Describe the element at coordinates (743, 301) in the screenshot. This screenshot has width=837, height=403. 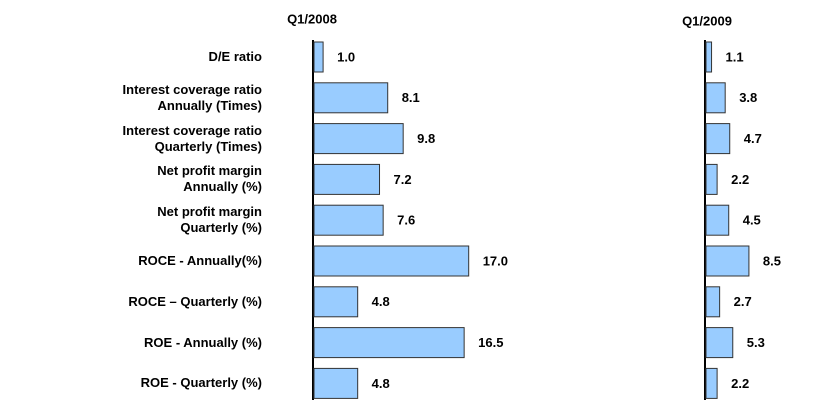
I see `value-label: 2.7` at that location.